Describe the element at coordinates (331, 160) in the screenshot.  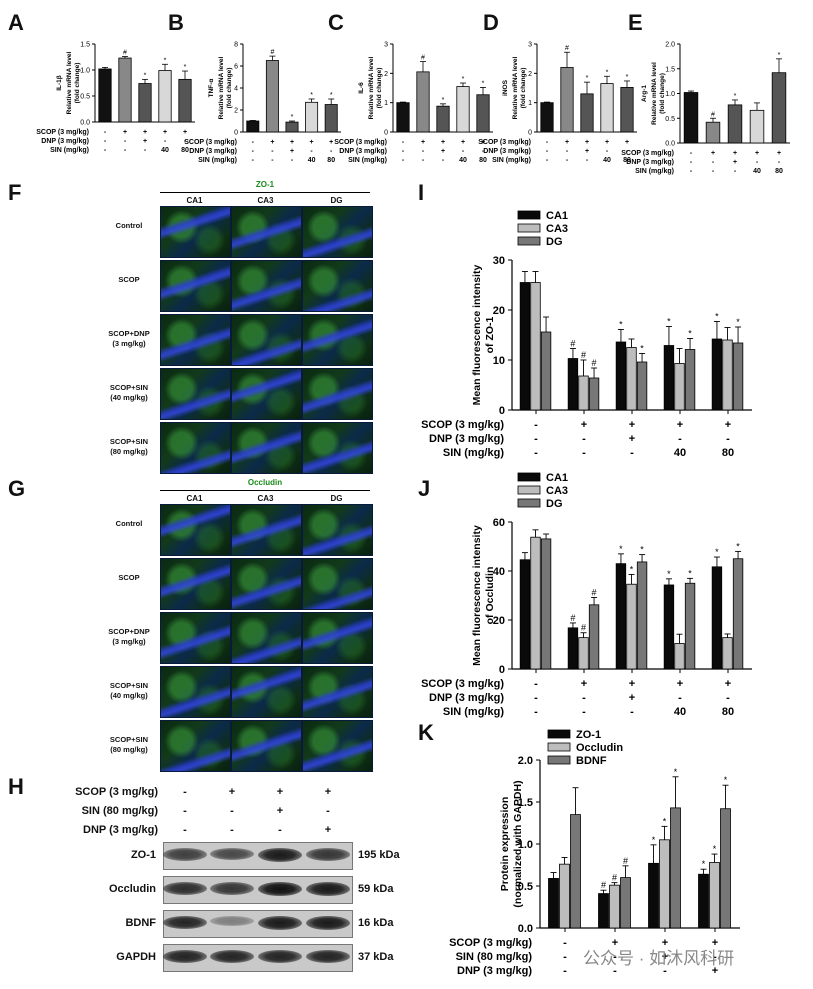
I see `condition-value-B: 80` at that location.